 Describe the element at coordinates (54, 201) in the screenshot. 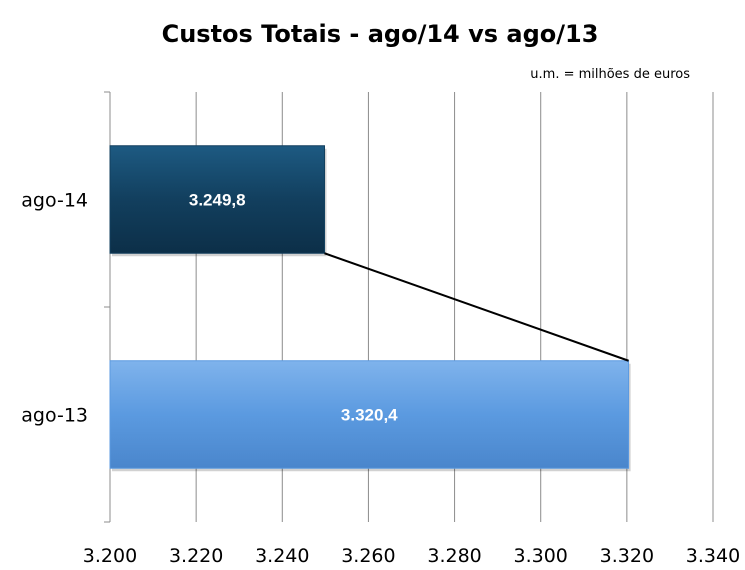

I see `category-label: ago-14` at that location.